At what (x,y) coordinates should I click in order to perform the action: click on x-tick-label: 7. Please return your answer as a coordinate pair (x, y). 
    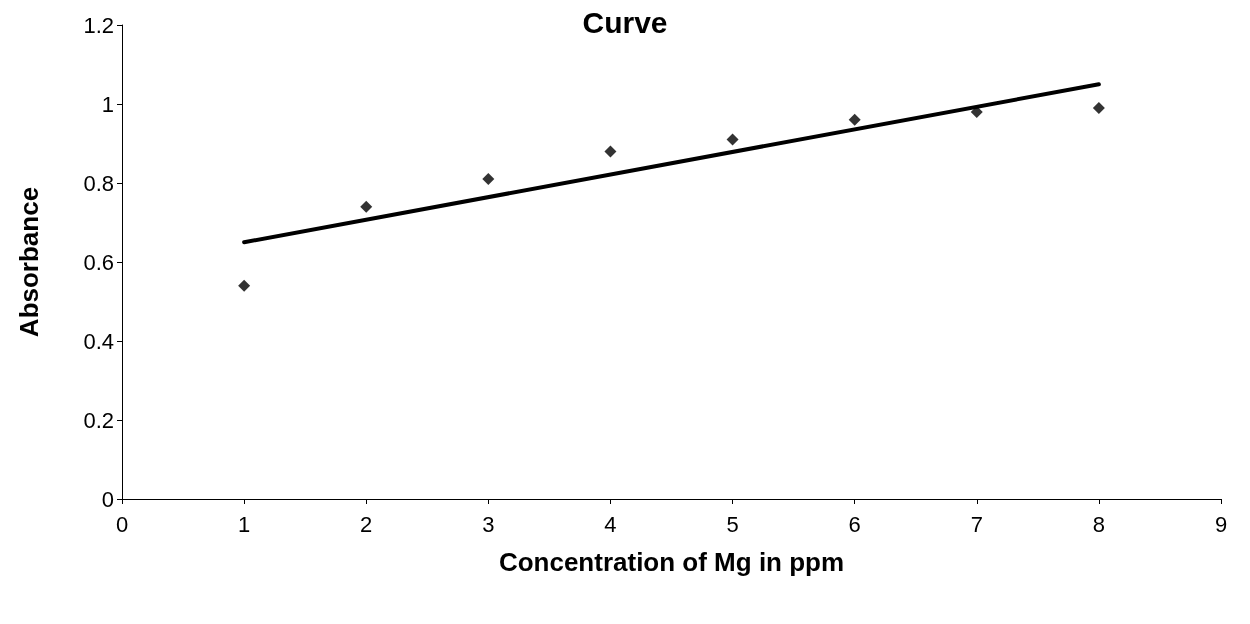
    Looking at the image, I should click on (976, 524).